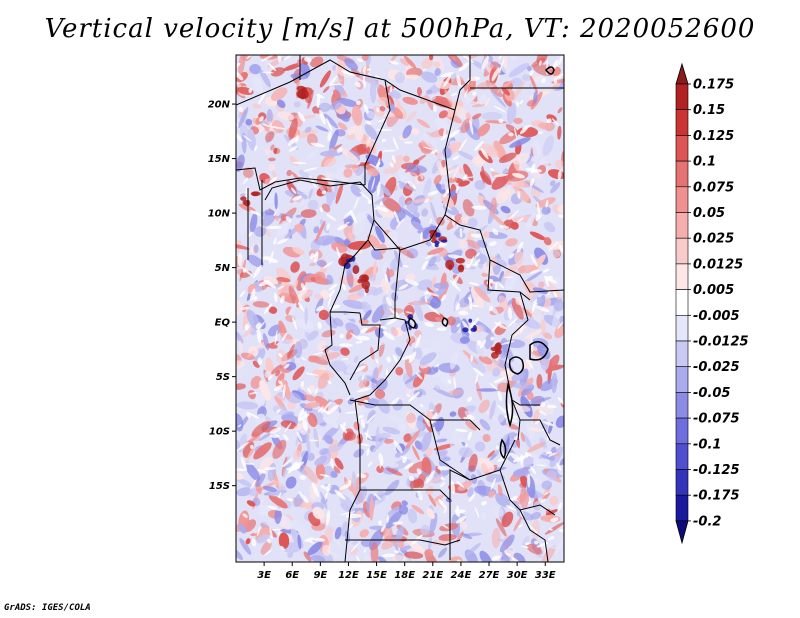  What do you see at coordinates (223, 323) in the screenshot?
I see `lat-label: EQ` at bounding box center [223, 323].